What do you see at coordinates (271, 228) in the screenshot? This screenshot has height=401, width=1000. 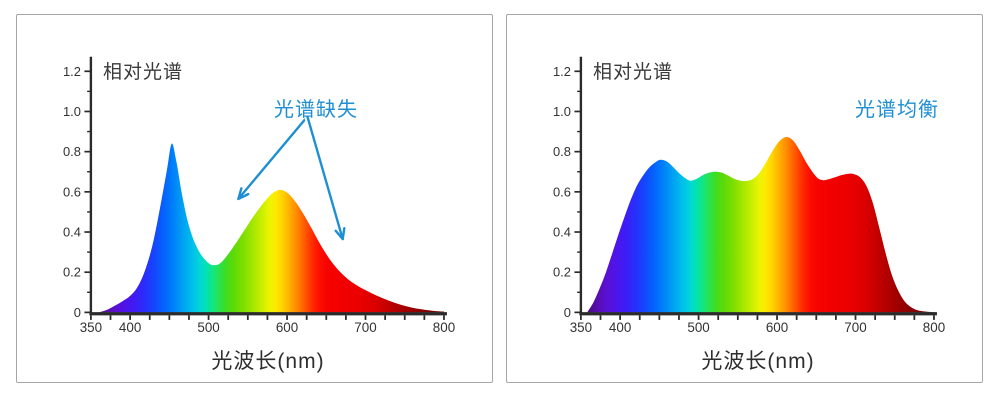 I see `spectrum-area` at bounding box center [271, 228].